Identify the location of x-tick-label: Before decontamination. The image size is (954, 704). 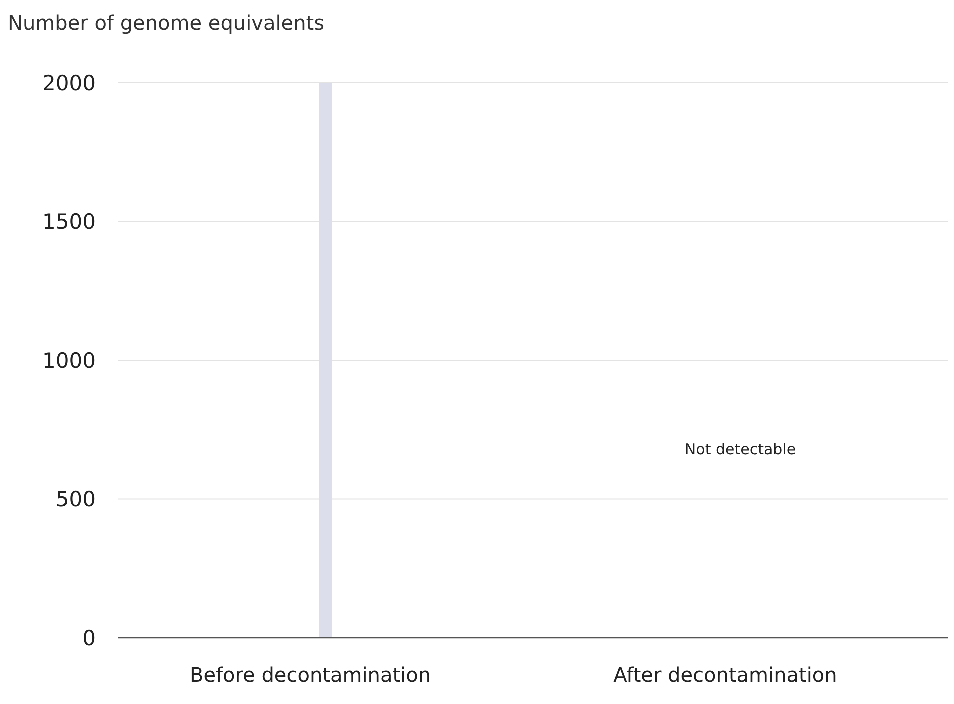
(311, 675).